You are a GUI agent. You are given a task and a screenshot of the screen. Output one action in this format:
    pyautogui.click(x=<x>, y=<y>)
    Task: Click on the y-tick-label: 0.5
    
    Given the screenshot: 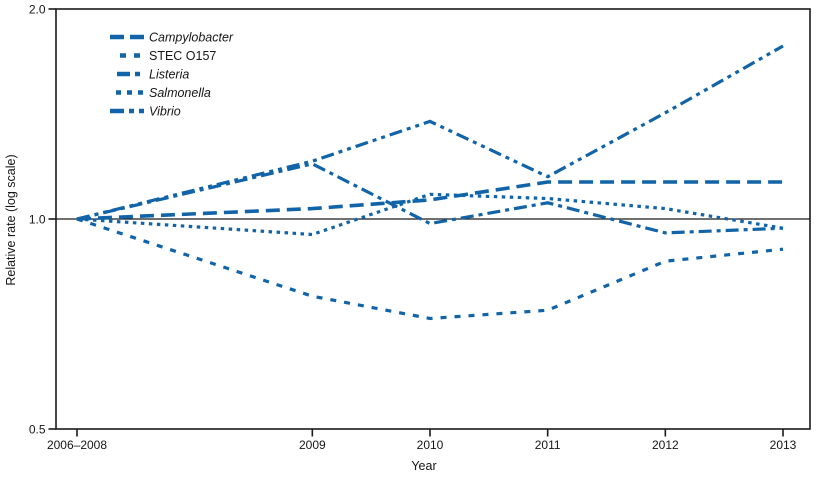 What is the action you would take?
    pyautogui.click(x=37, y=430)
    